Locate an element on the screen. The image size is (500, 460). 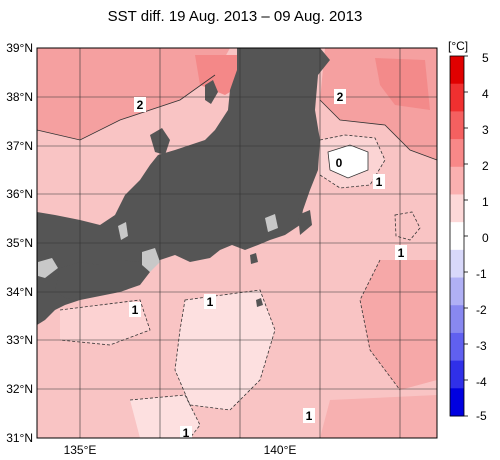
contour-line-1-east is located at coordinates (380, 325).